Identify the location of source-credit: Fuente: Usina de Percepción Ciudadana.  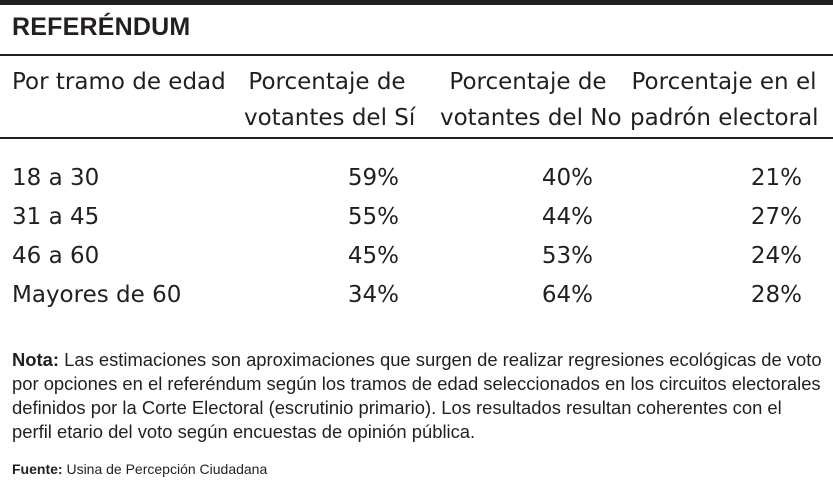
(139, 469).